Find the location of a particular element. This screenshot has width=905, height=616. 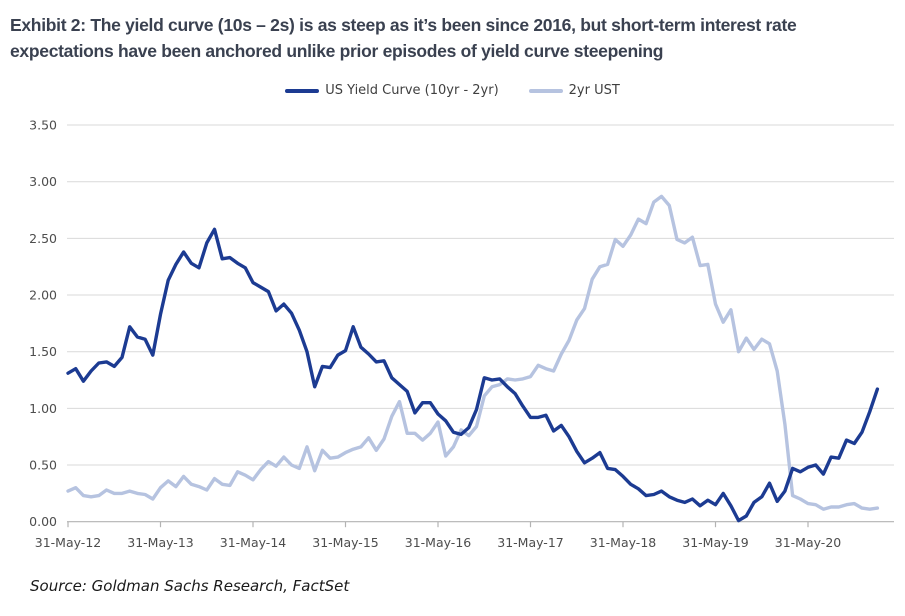

legend-item-2yr-ust: 2yr UST is located at coordinates (574, 90).